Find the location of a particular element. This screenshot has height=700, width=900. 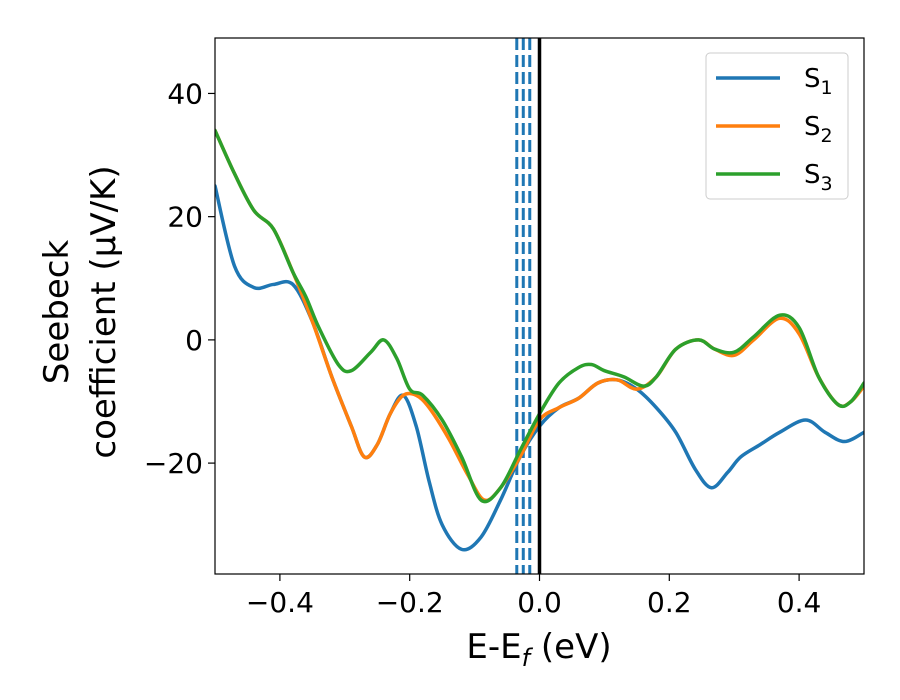

y-tick-label: 40 is located at coordinates (185, 93).